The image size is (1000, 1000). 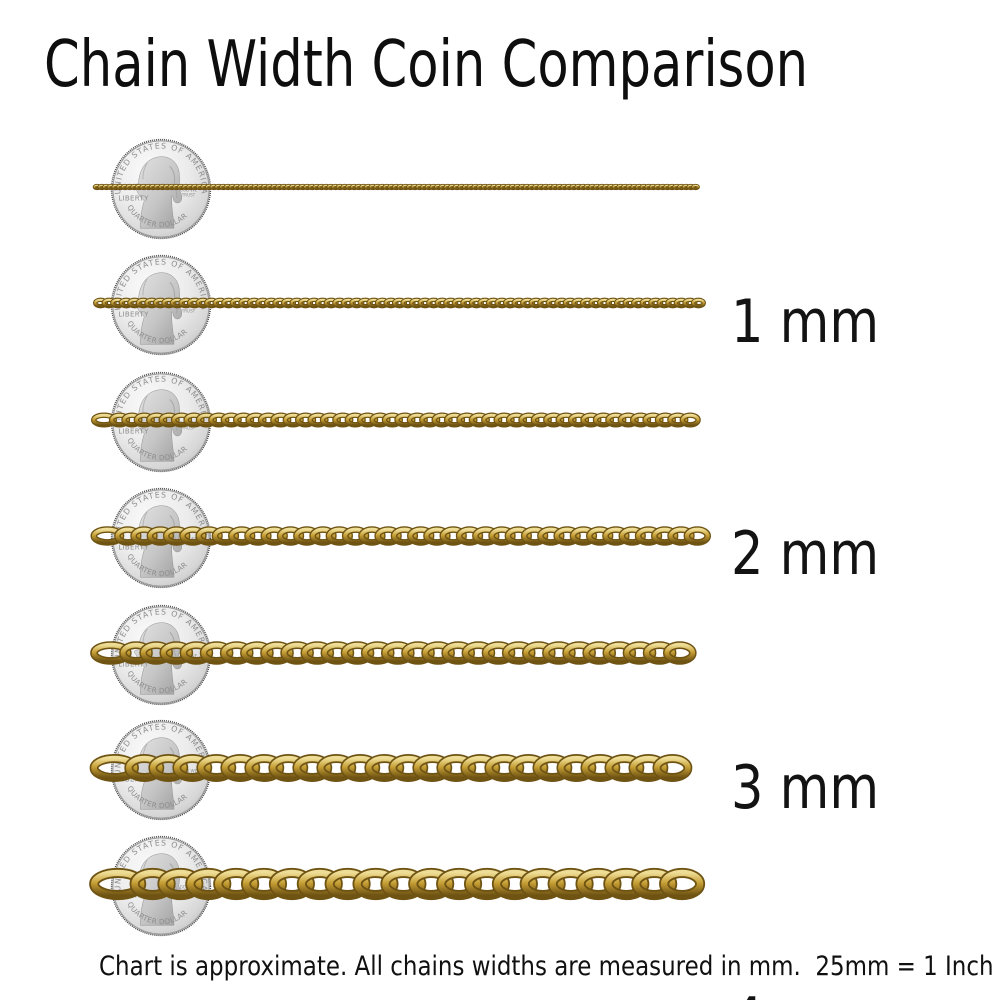 What do you see at coordinates (805, 995) in the screenshot?
I see `size-label: 4 mm` at bounding box center [805, 995].